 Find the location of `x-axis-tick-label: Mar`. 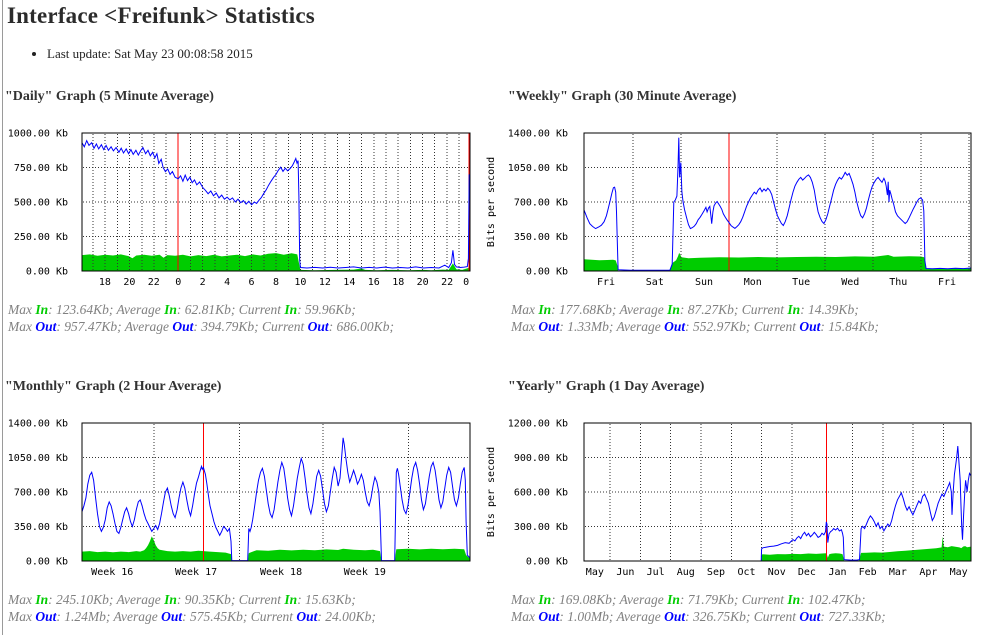

x-axis-tick-label: Mar is located at coordinates (898, 572).